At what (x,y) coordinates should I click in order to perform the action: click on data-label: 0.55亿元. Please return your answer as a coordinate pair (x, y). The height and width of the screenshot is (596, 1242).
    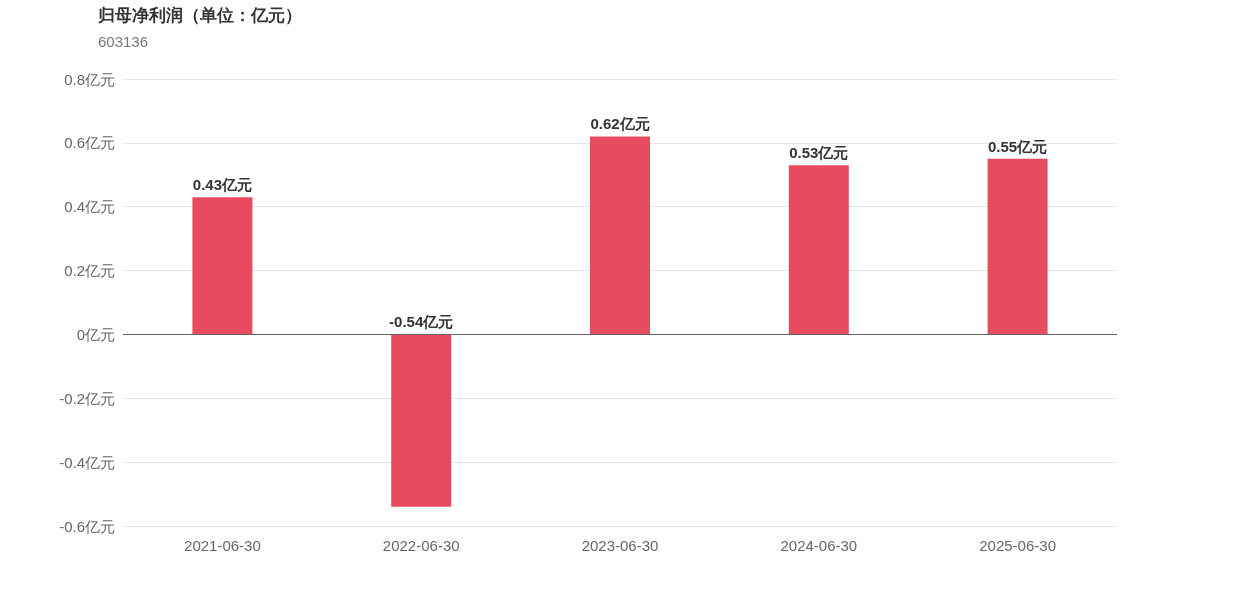
    Looking at the image, I should click on (1018, 146).